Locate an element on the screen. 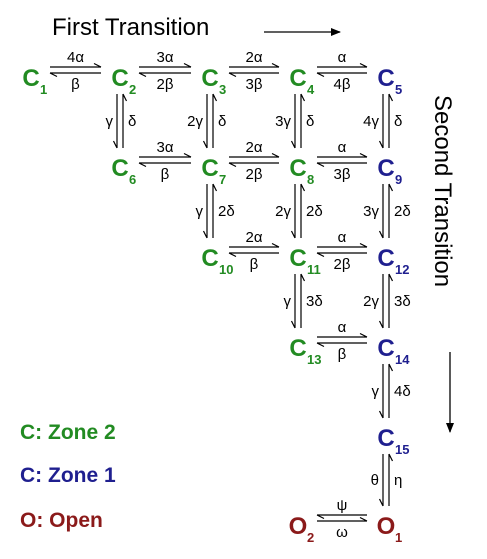 Image resolution: width=487 pixels, height=559 pixels. rate-label-forward-c9-c12: 3γ is located at coordinates (371, 211).